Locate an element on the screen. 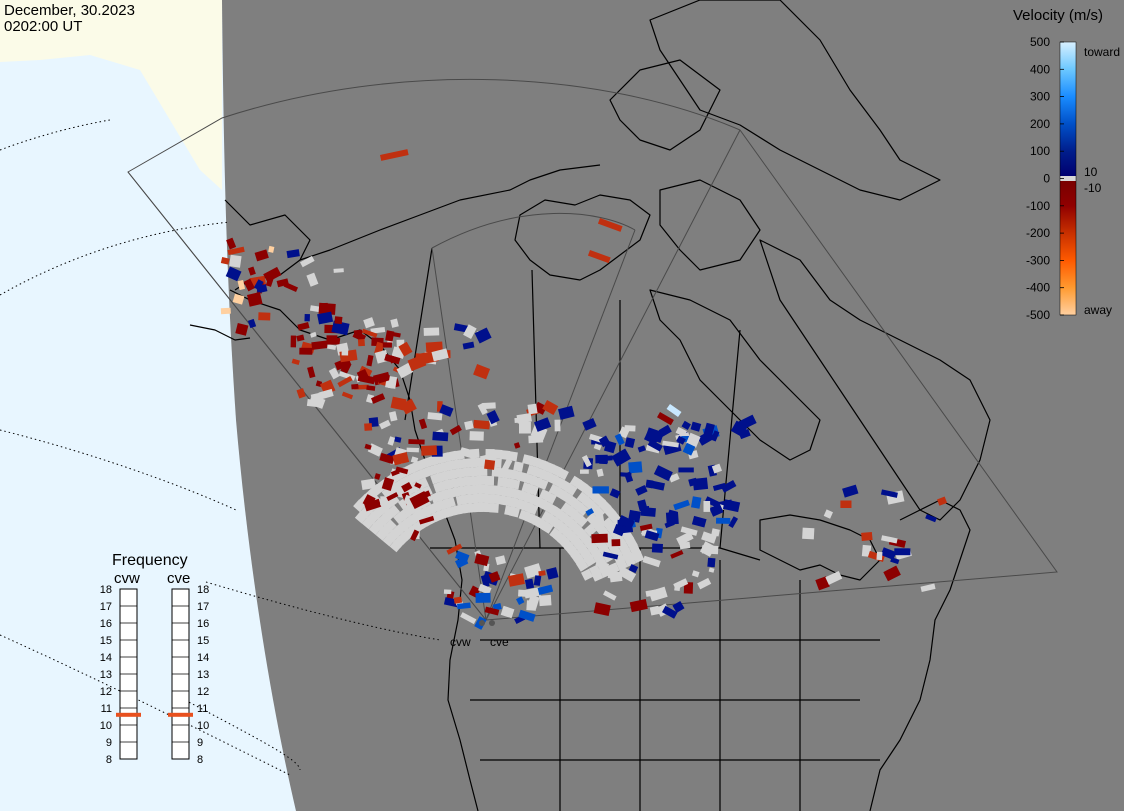 The height and width of the screenshot is (811, 1124). frequency-scale-label-right: 11 is located at coordinates (202, 709).